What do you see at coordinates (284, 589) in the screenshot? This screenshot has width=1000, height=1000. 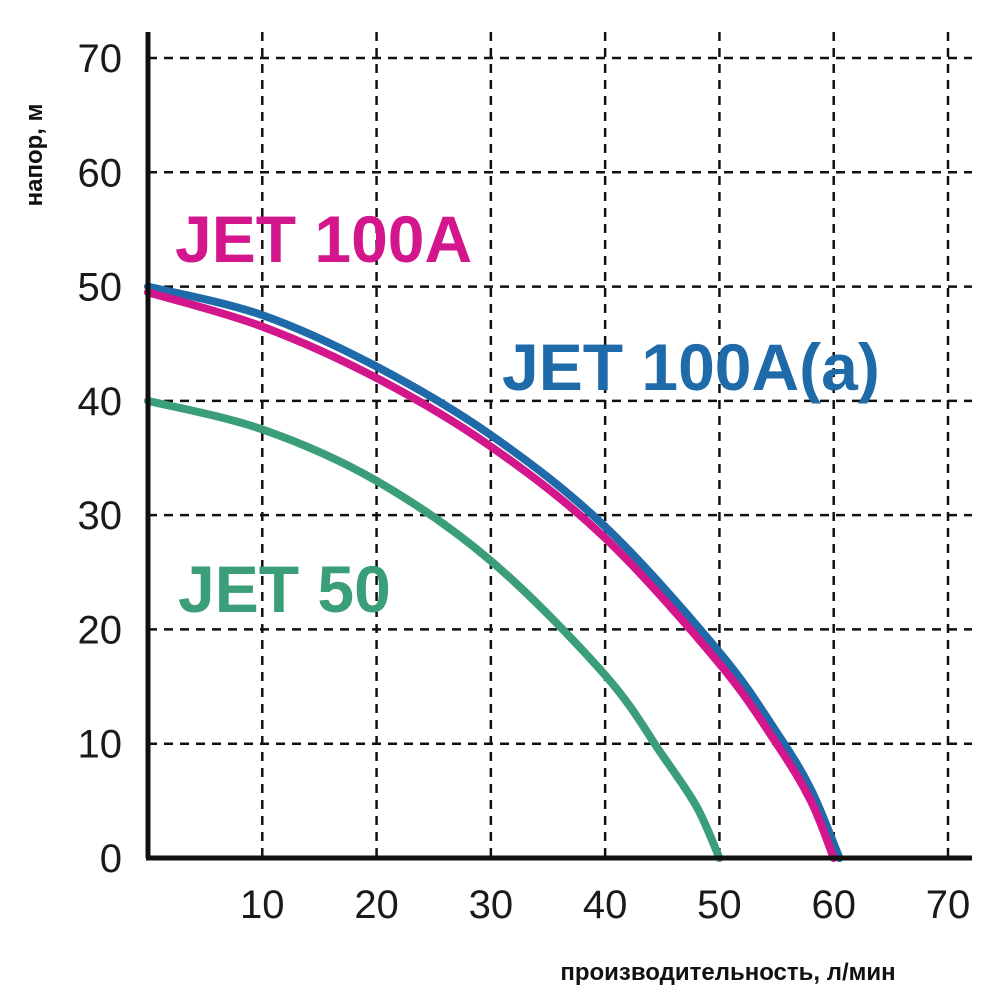 I see `legend-label-jet-50: JET 50` at bounding box center [284, 589].